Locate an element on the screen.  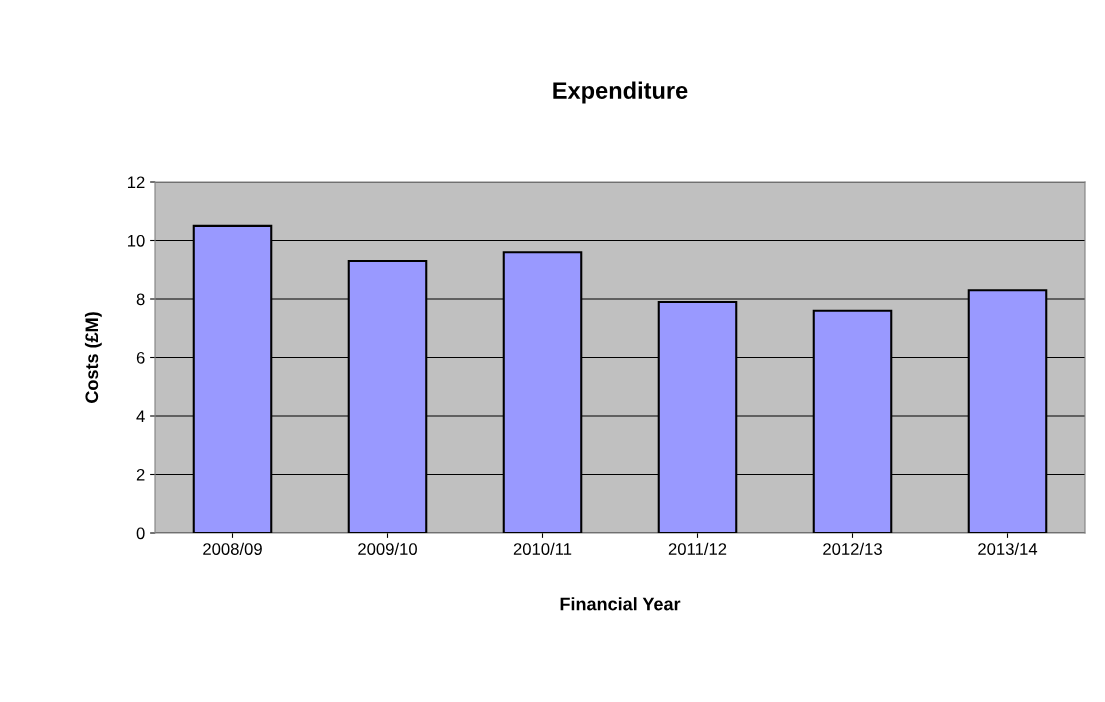
x-tick-label: 2009/10 is located at coordinates (387, 548).